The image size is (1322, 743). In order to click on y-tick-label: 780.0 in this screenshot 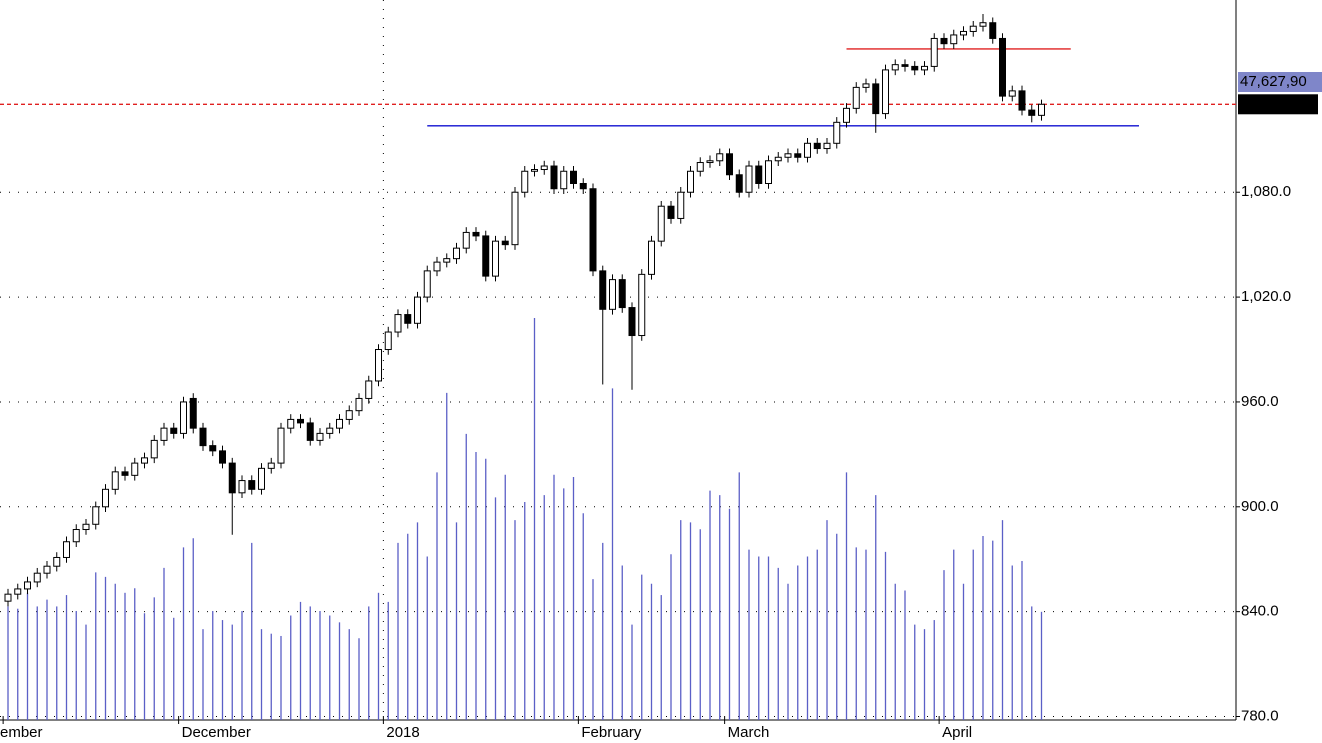, I will do `click(1260, 715)`.